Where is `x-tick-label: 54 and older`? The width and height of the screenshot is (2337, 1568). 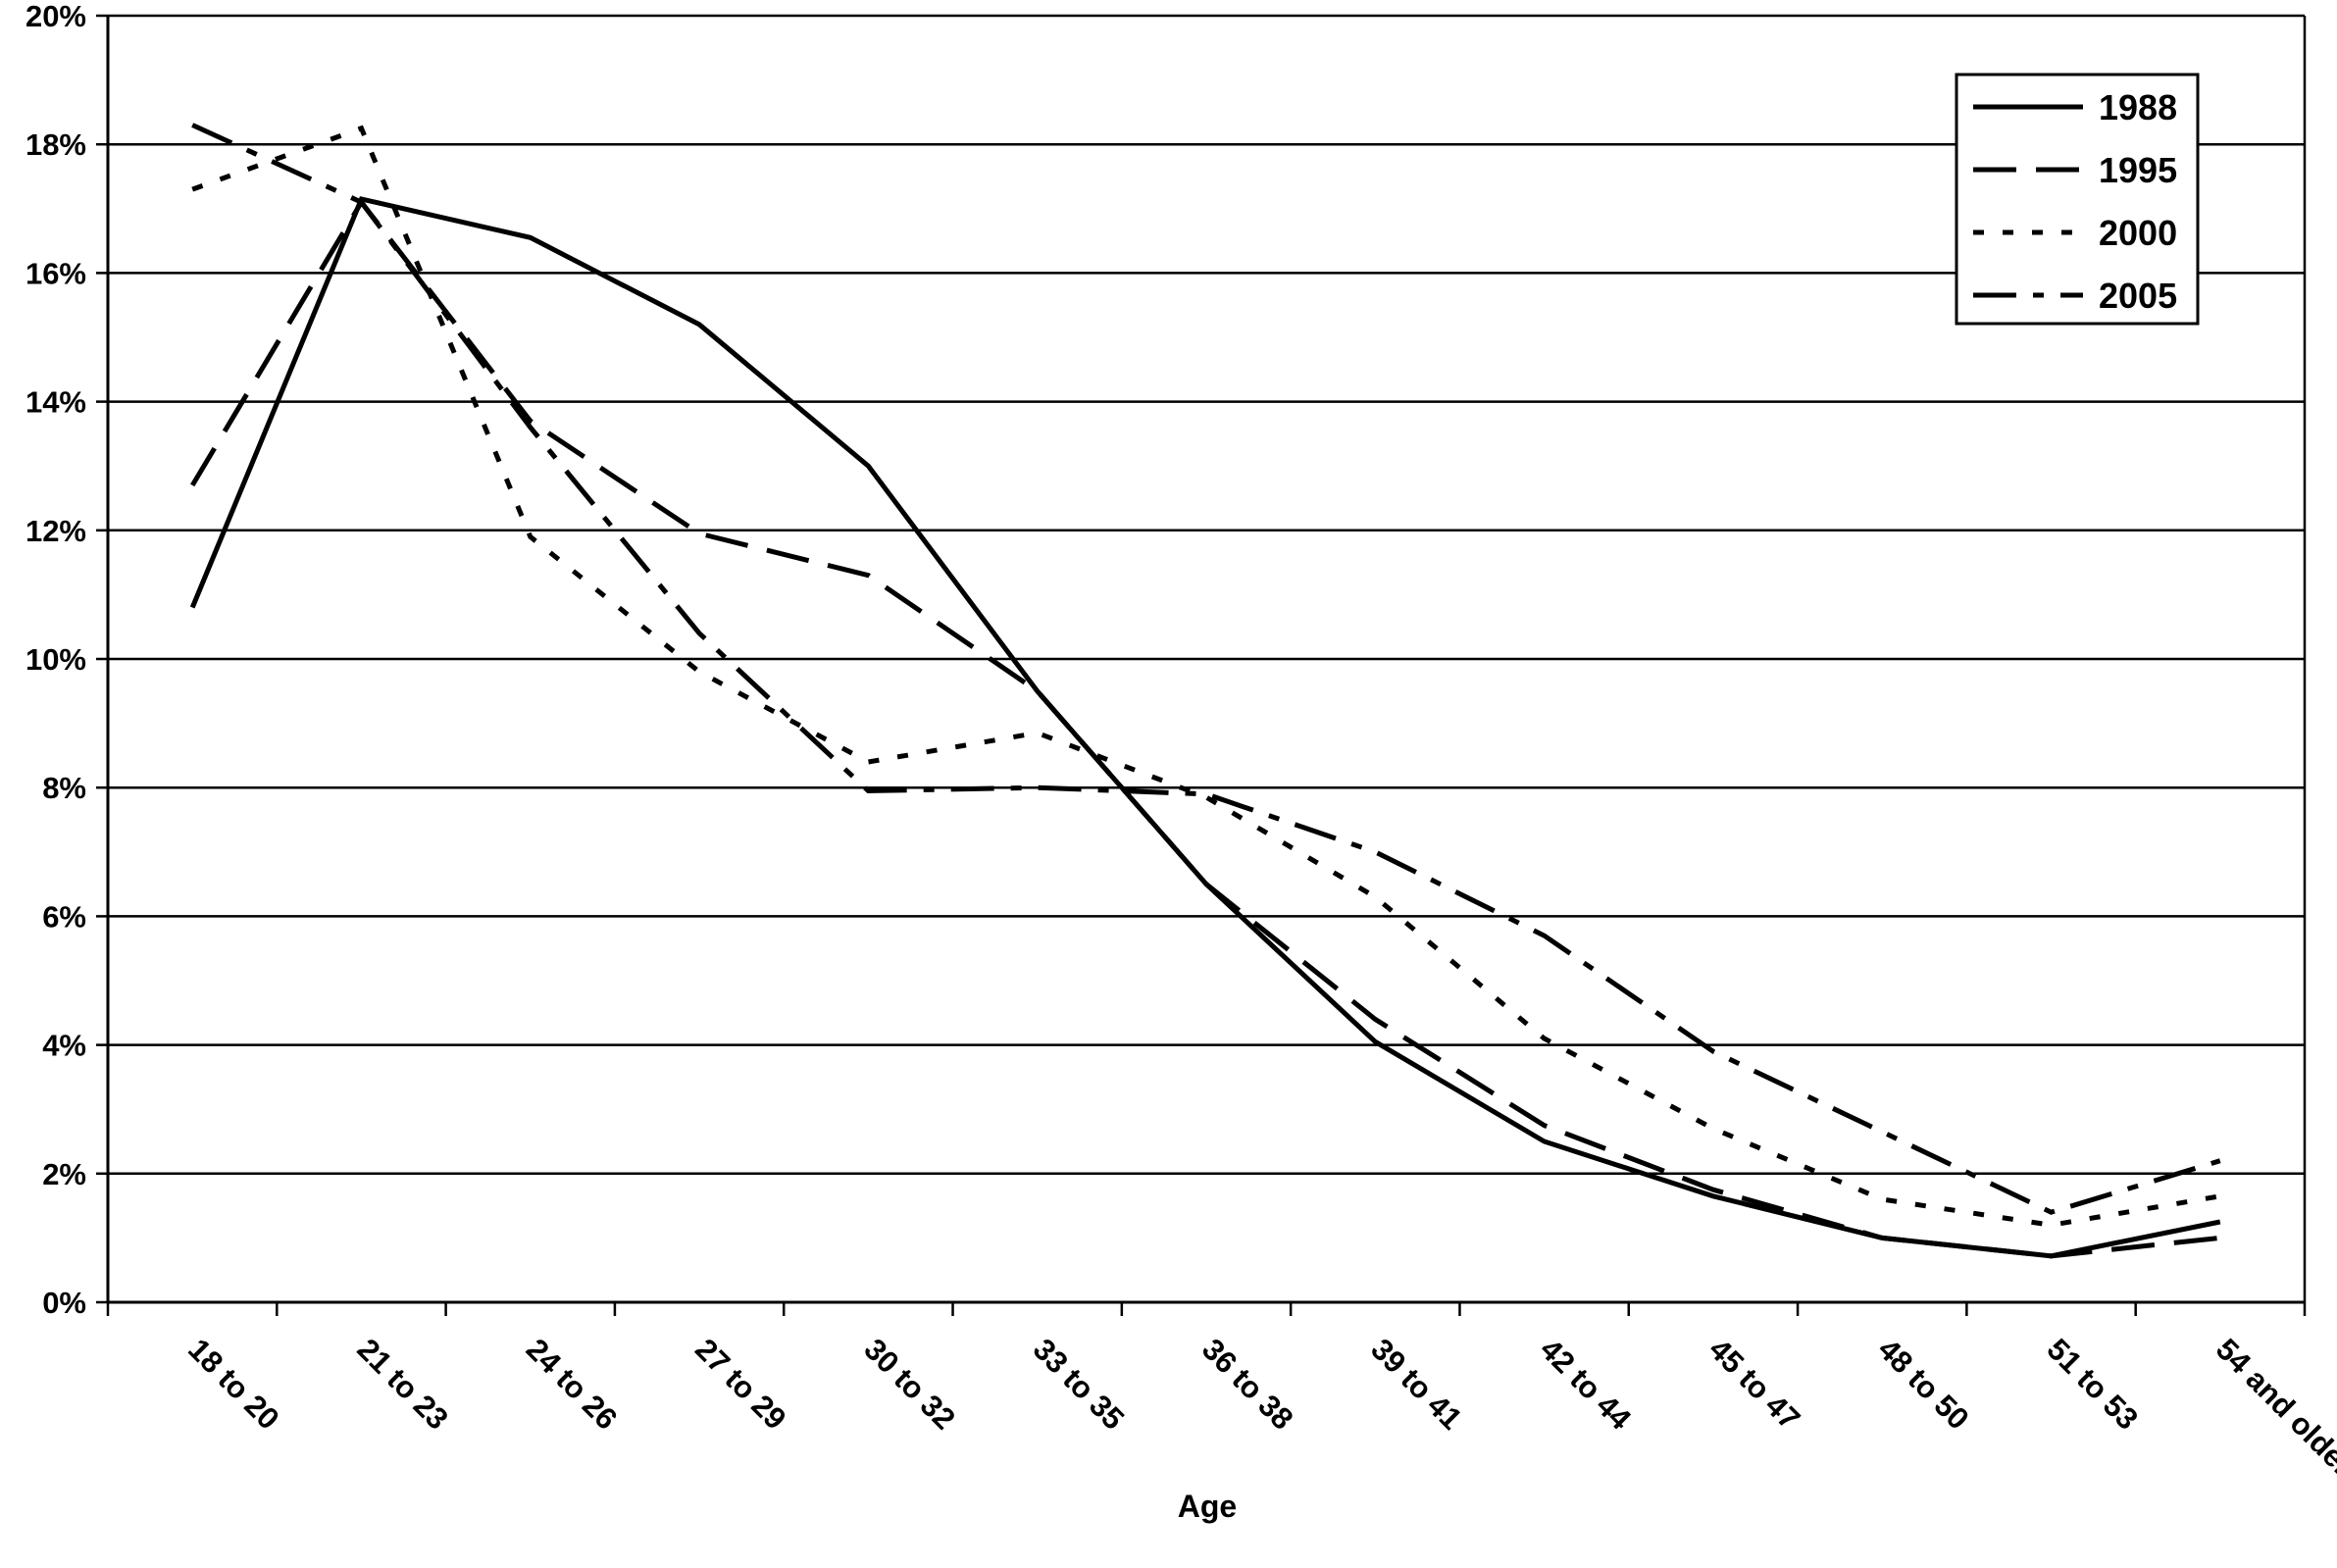
x-tick-label: 54 and older is located at coordinates (2274, 1407).